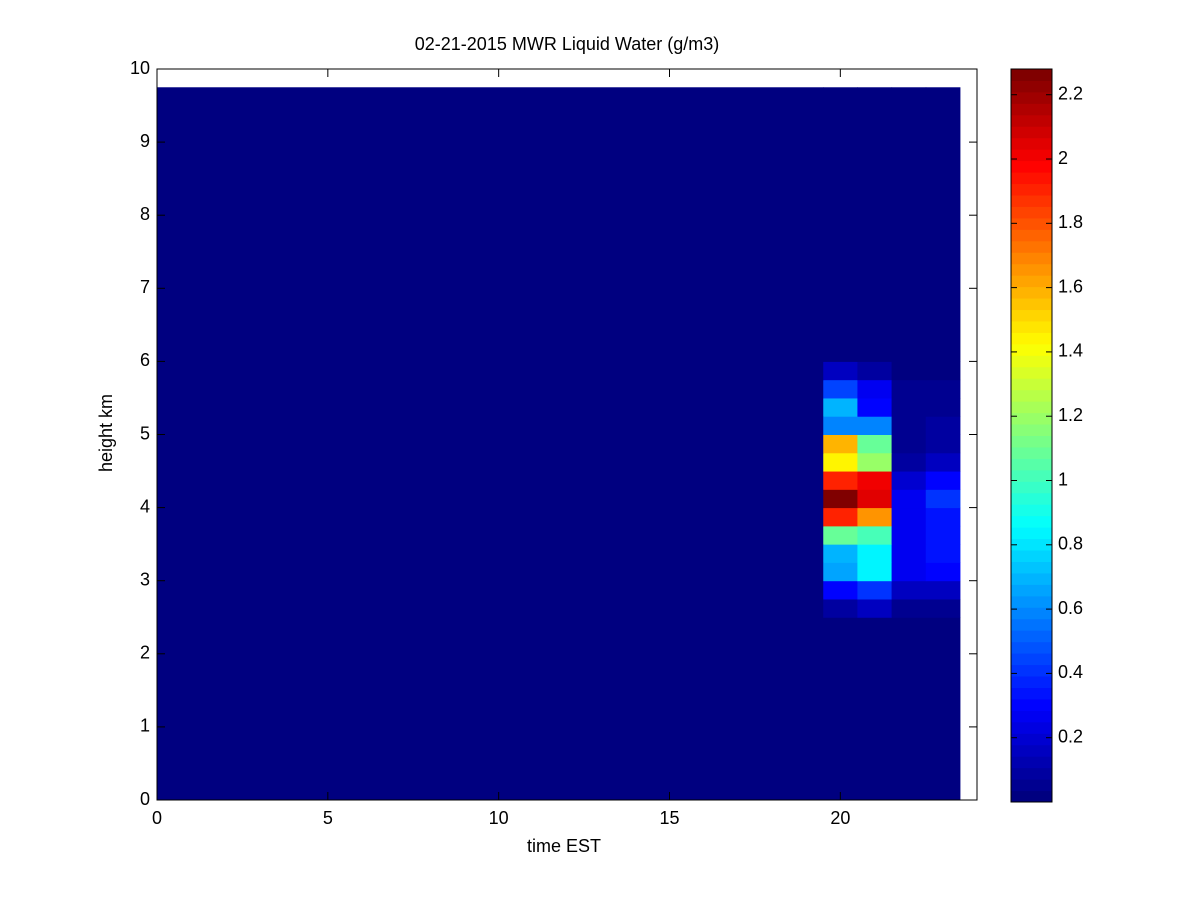 The height and width of the screenshot is (900, 1200). I want to click on y-tick-label: 3, so click(145, 579).